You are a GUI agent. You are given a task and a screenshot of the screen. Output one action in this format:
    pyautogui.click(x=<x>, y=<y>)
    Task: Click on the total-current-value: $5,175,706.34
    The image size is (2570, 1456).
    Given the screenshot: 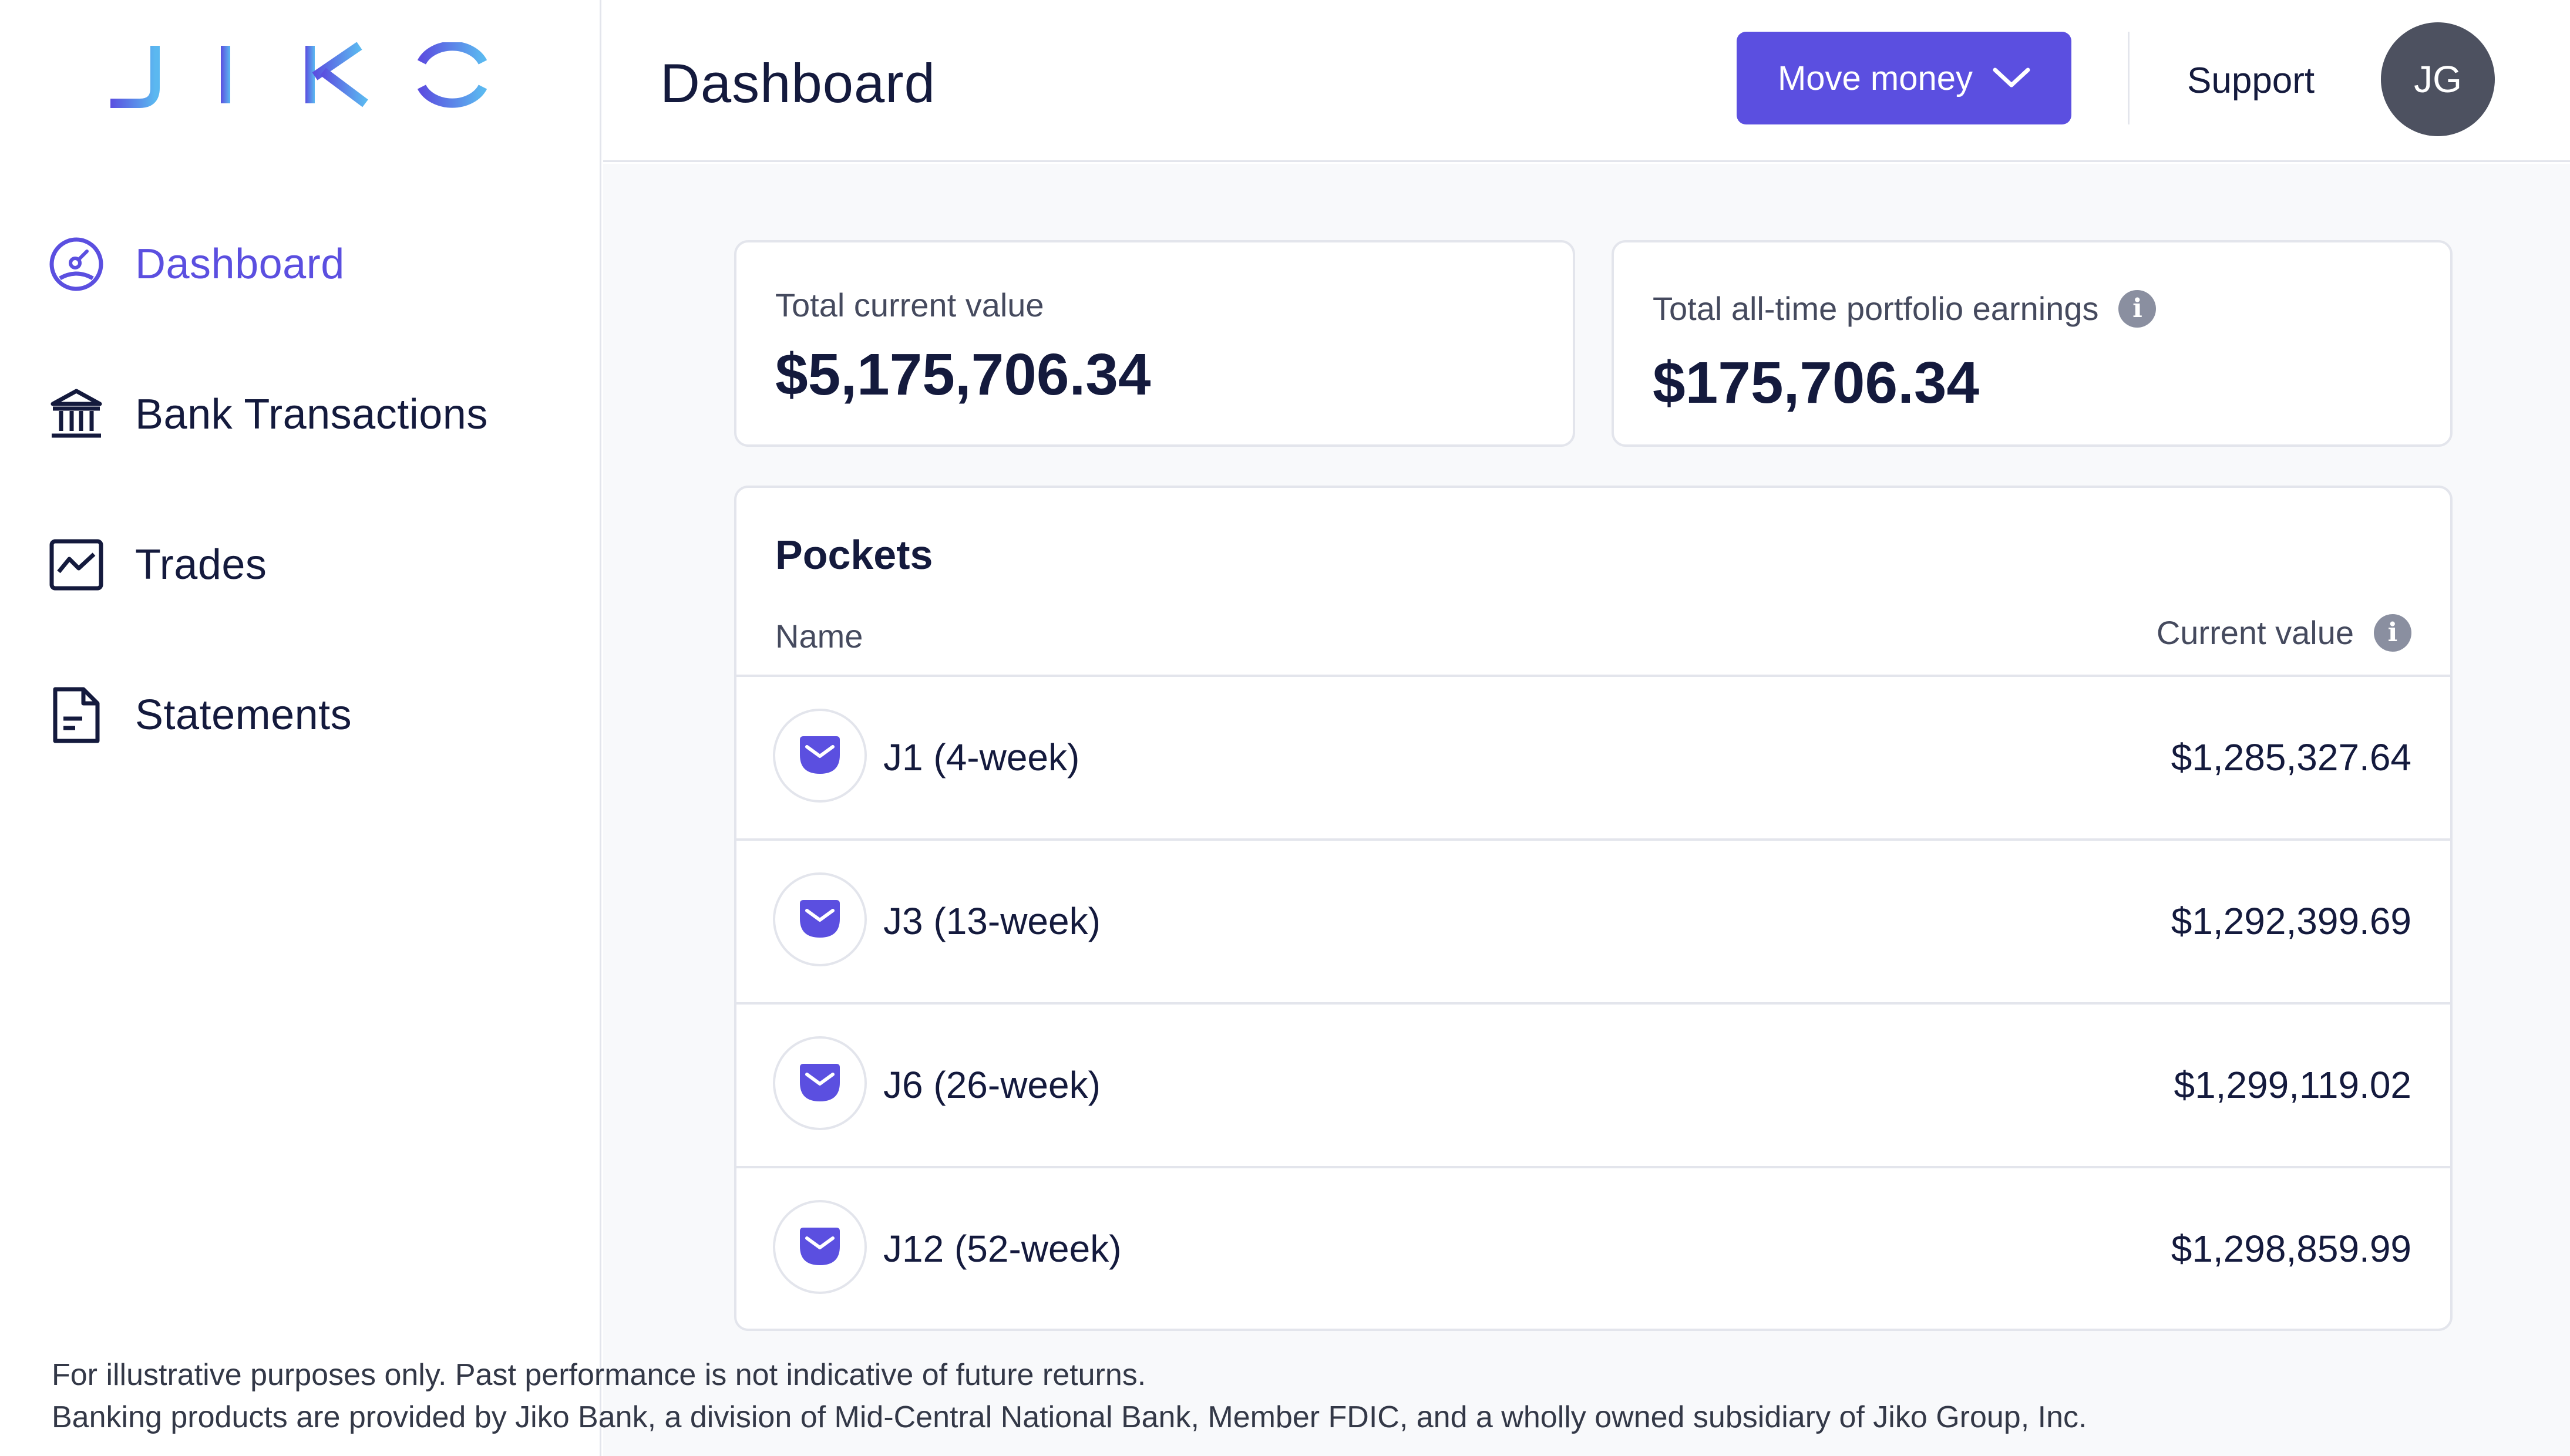 What is the action you would take?
    pyautogui.click(x=963, y=374)
    